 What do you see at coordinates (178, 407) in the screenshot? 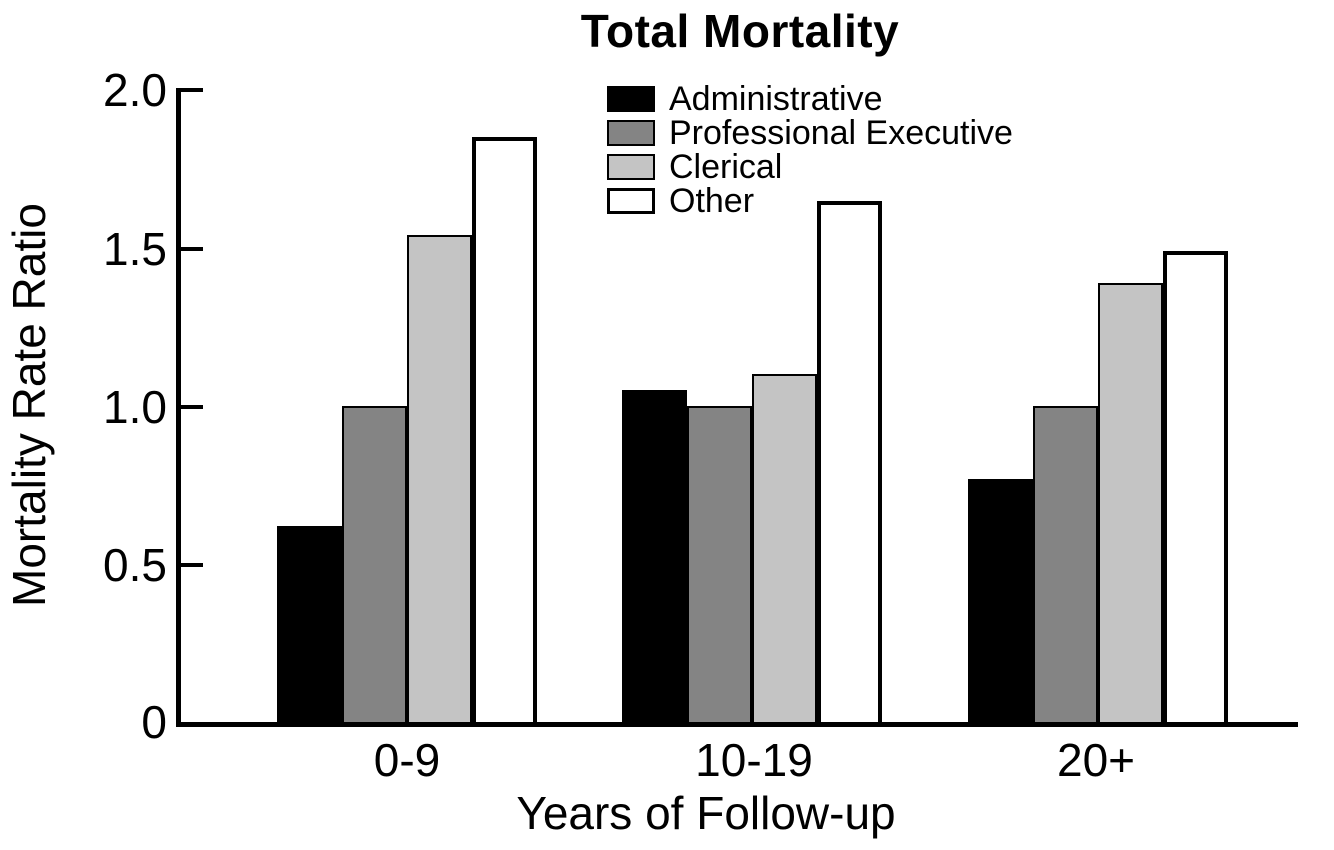
I see `y-axis-line` at bounding box center [178, 407].